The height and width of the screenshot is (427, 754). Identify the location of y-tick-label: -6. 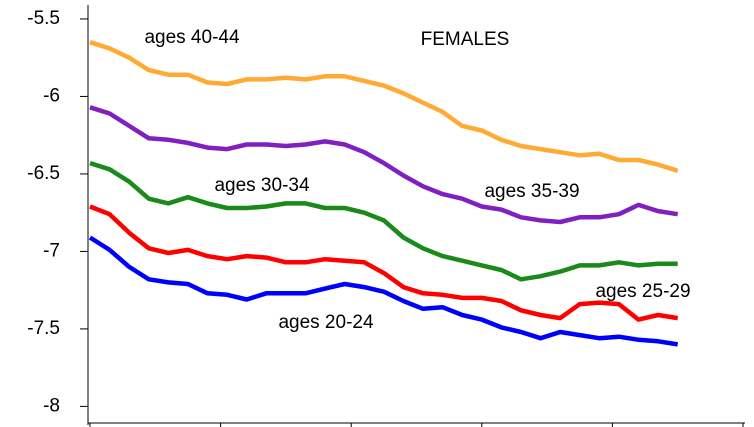
(51, 95).